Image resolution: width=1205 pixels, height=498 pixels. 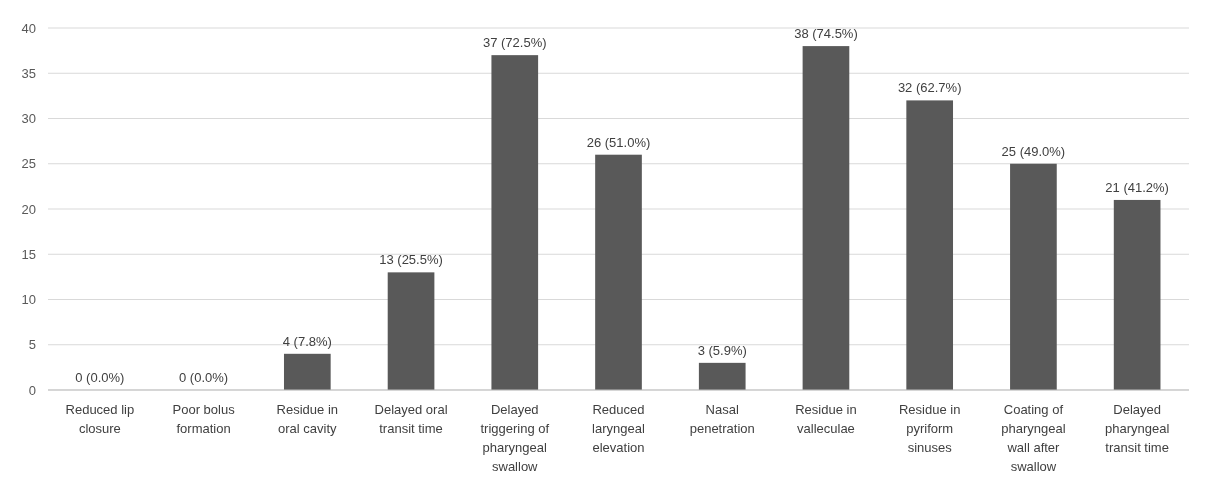 What do you see at coordinates (722, 350) in the screenshot?
I see `data-label: 3 (5.9%)` at bounding box center [722, 350].